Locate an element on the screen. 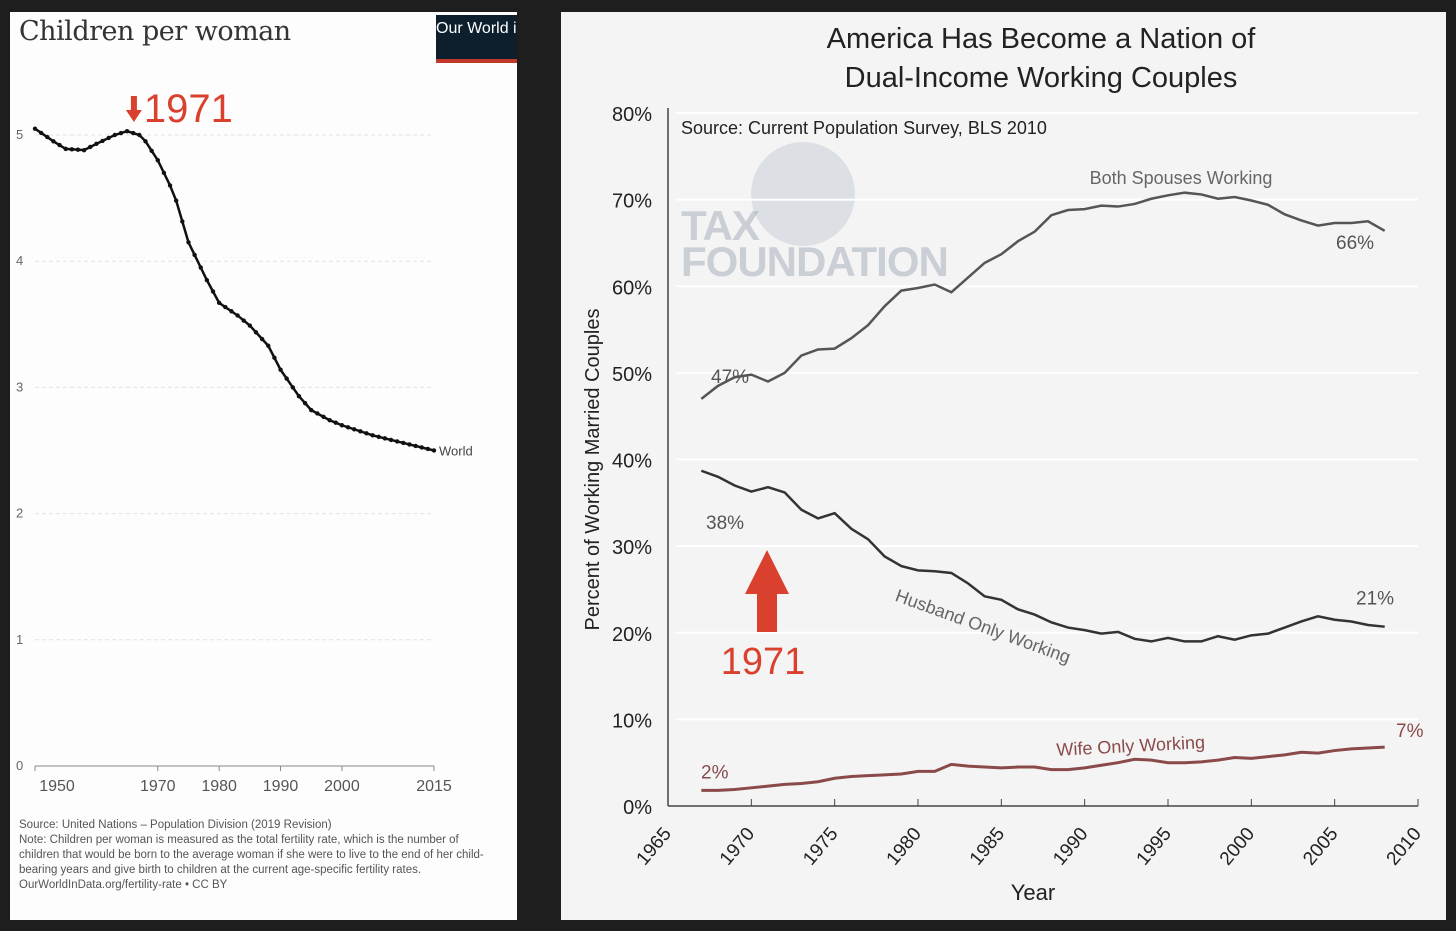 The width and height of the screenshot is (1456, 931). x-axis-title: Year is located at coordinates (1033, 892).